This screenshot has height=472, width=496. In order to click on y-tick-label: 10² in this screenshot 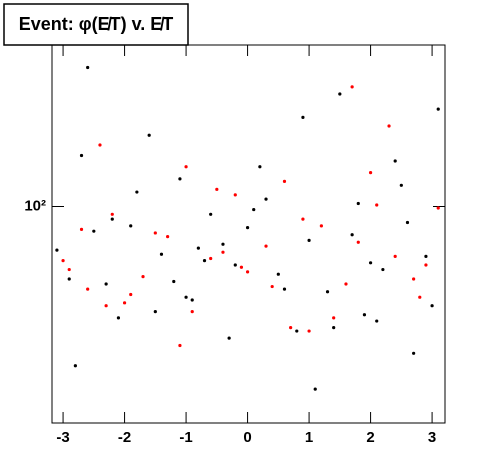, I will do `click(35, 205)`.